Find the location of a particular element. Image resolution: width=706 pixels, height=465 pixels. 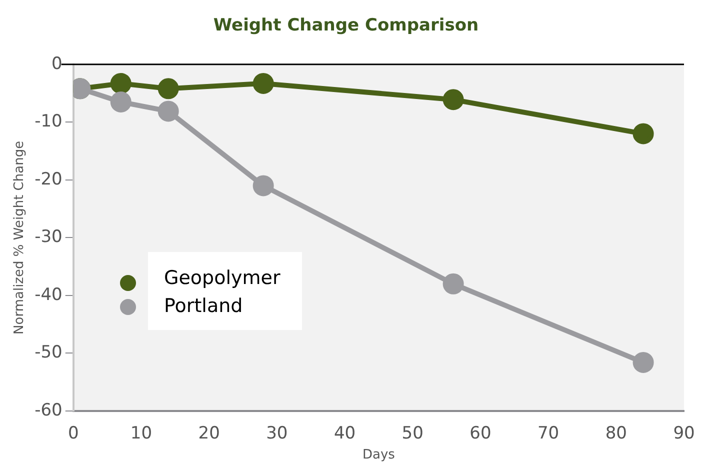

y-tick-label: -10 is located at coordinates (48, 122).